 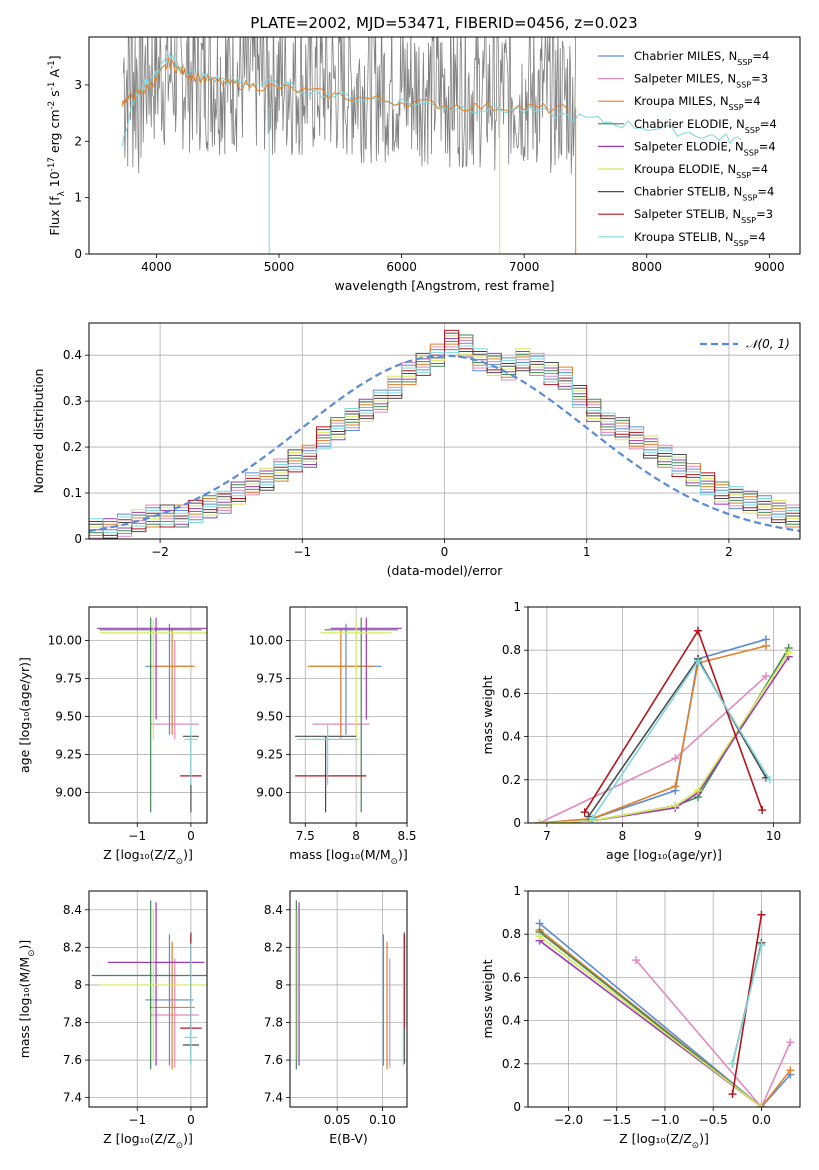 I want to click on x-tick-label: −1.0, so click(x=664, y=1120).